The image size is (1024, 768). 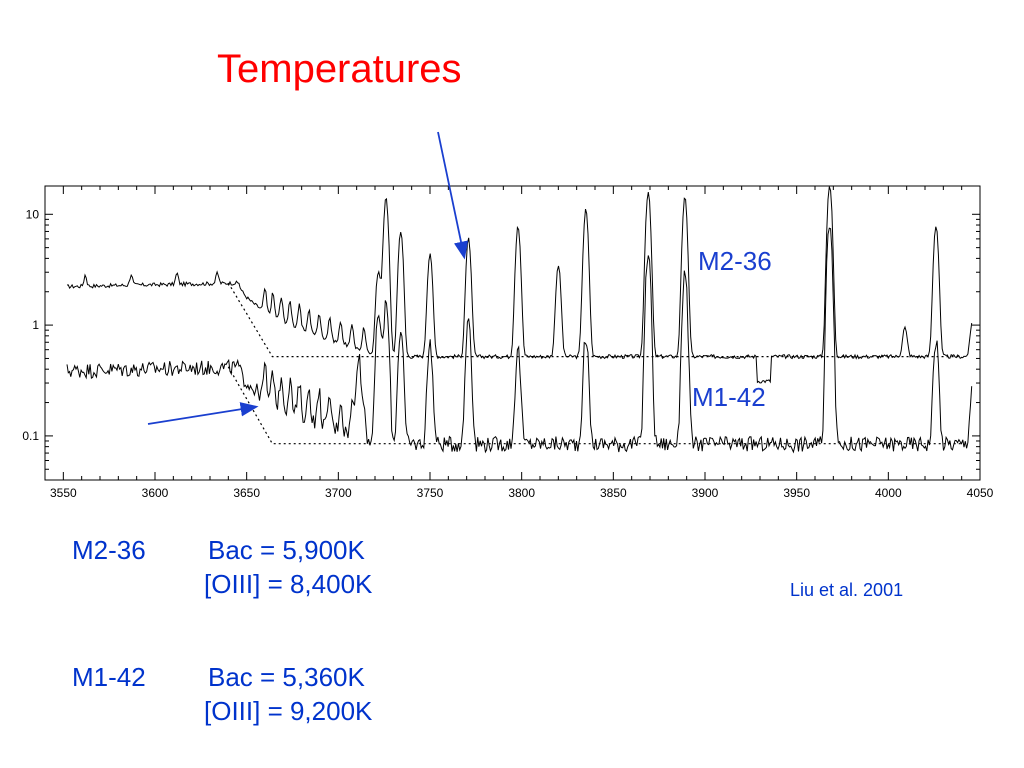 I want to click on series-label-m2-36: M2-36, so click(x=735, y=261).